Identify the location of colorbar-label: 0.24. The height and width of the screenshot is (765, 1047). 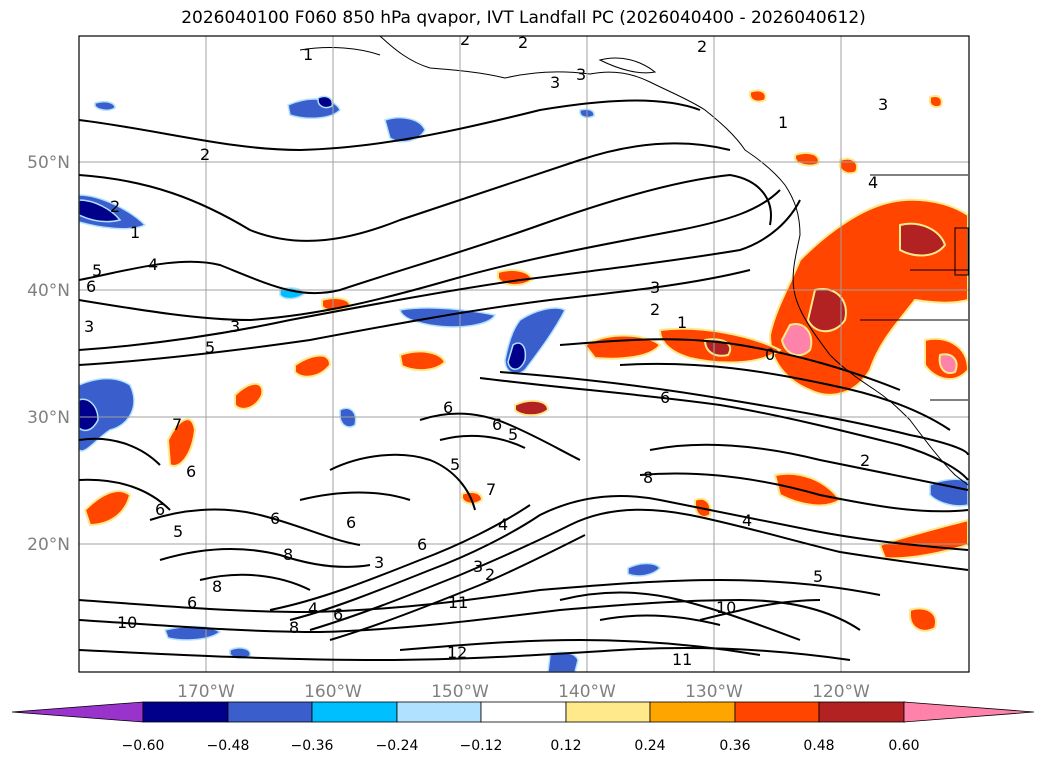
(649, 746).